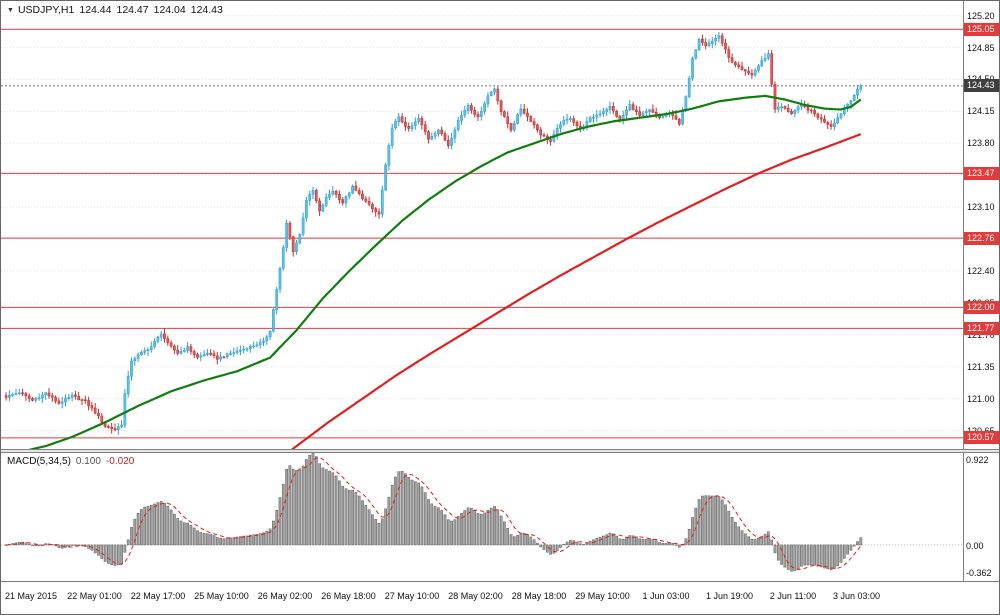 This screenshot has height=615, width=1000. Describe the element at coordinates (981, 143) in the screenshot. I see `price-tick-label: 123.80` at that location.